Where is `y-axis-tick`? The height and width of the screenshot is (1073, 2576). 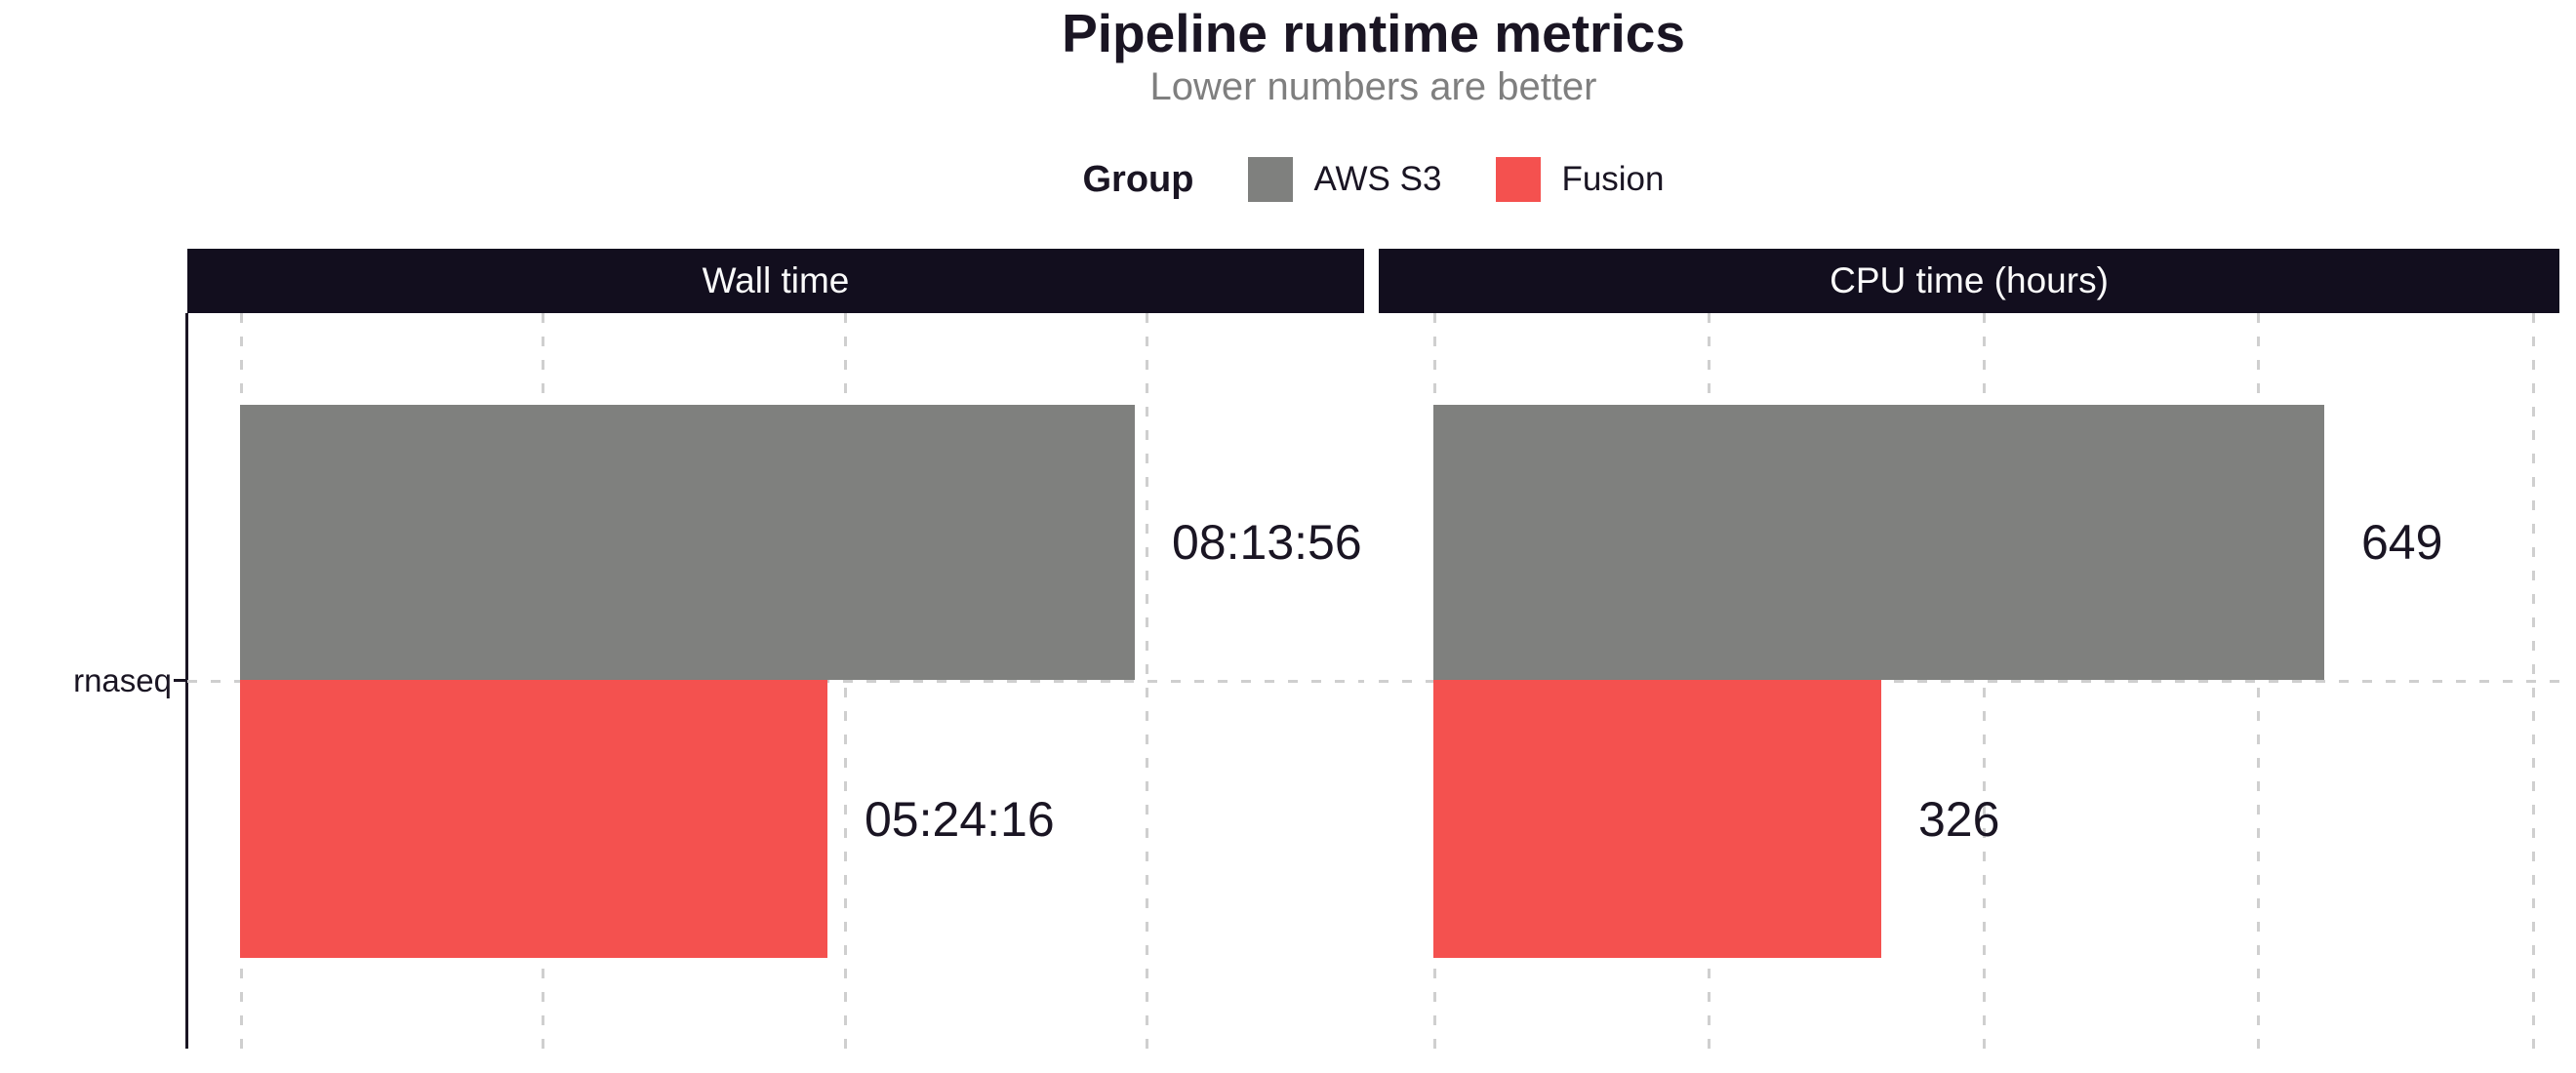 y-axis-tick is located at coordinates (180, 680).